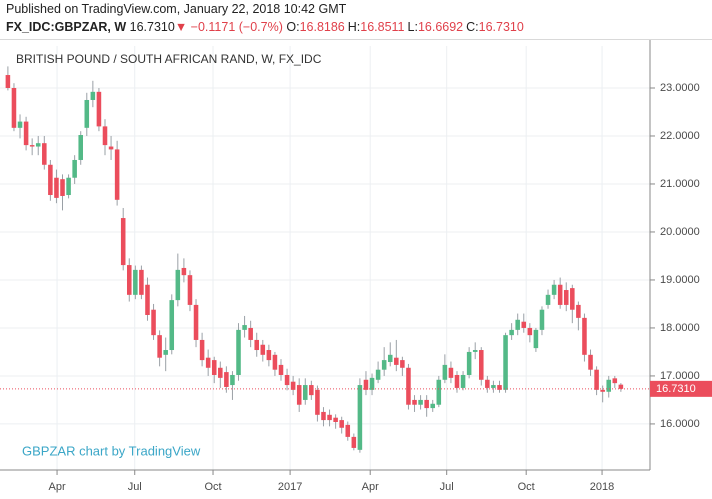 Image resolution: width=712 pixels, height=499 pixels. Describe the element at coordinates (526, 487) in the screenshot. I see `x-tick-label: Oct` at that location.